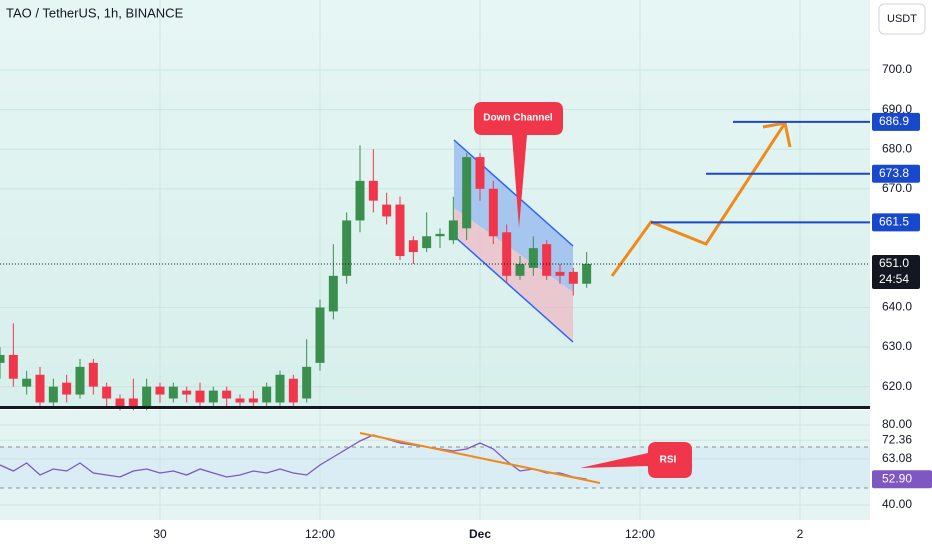 This screenshot has height=550, width=932. What do you see at coordinates (518, 118) in the screenshot?
I see `annotation: Down Channel` at bounding box center [518, 118].